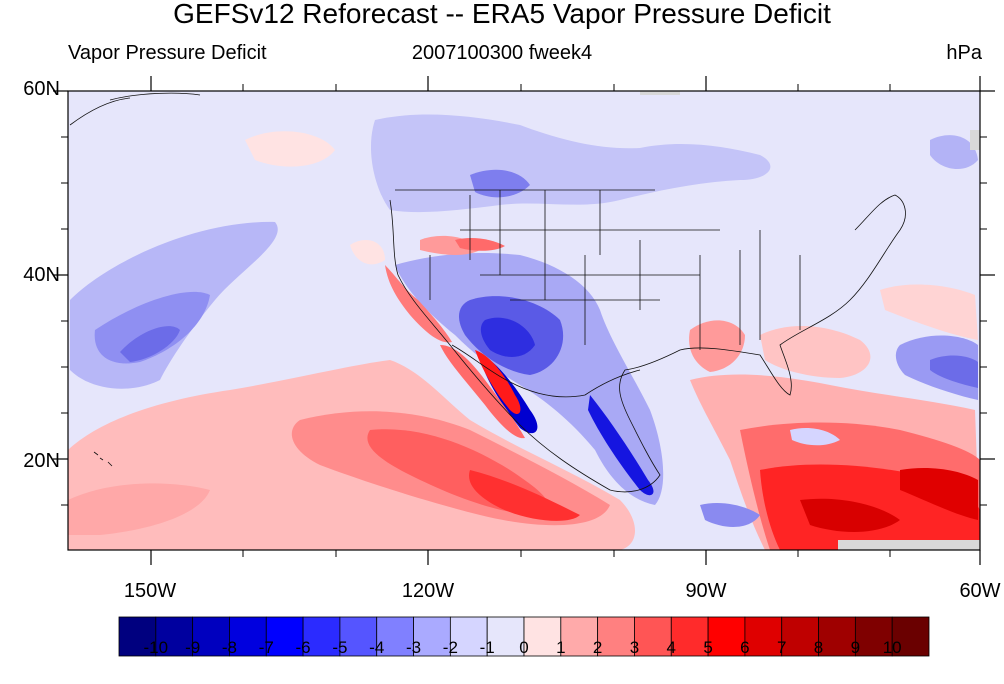 The image size is (1004, 684). Describe the element at coordinates (706, 591) in the screenshot. I see `lon-label-90w: 90W` at that location.